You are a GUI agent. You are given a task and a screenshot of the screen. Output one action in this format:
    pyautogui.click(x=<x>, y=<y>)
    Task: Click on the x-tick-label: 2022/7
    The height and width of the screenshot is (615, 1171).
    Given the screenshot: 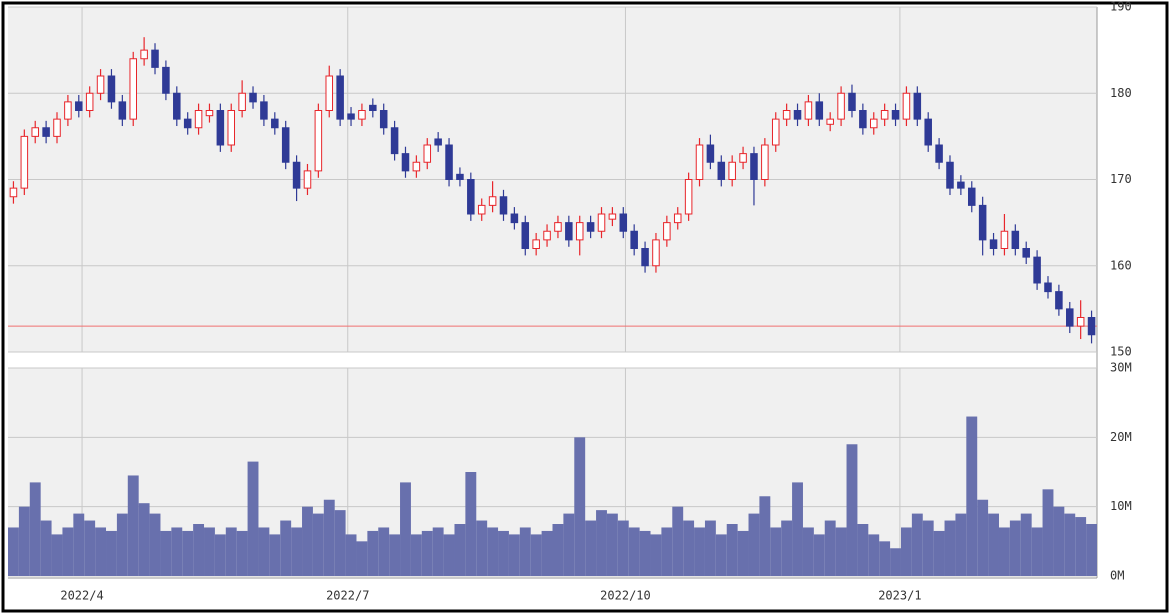 What is the action you would take?
    pyautogui.click(x=347, y=596)
    